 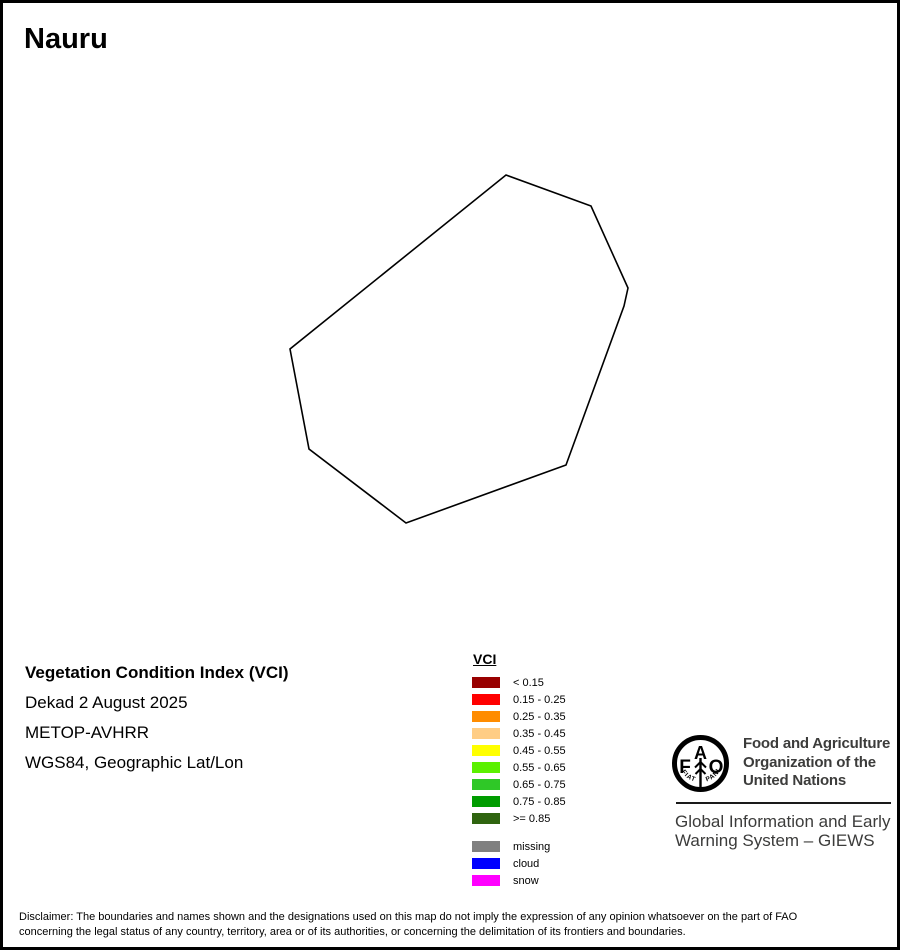 I want to click on map-info-dekad: Dekad 2 August 2025, so click(x=106, y=702).